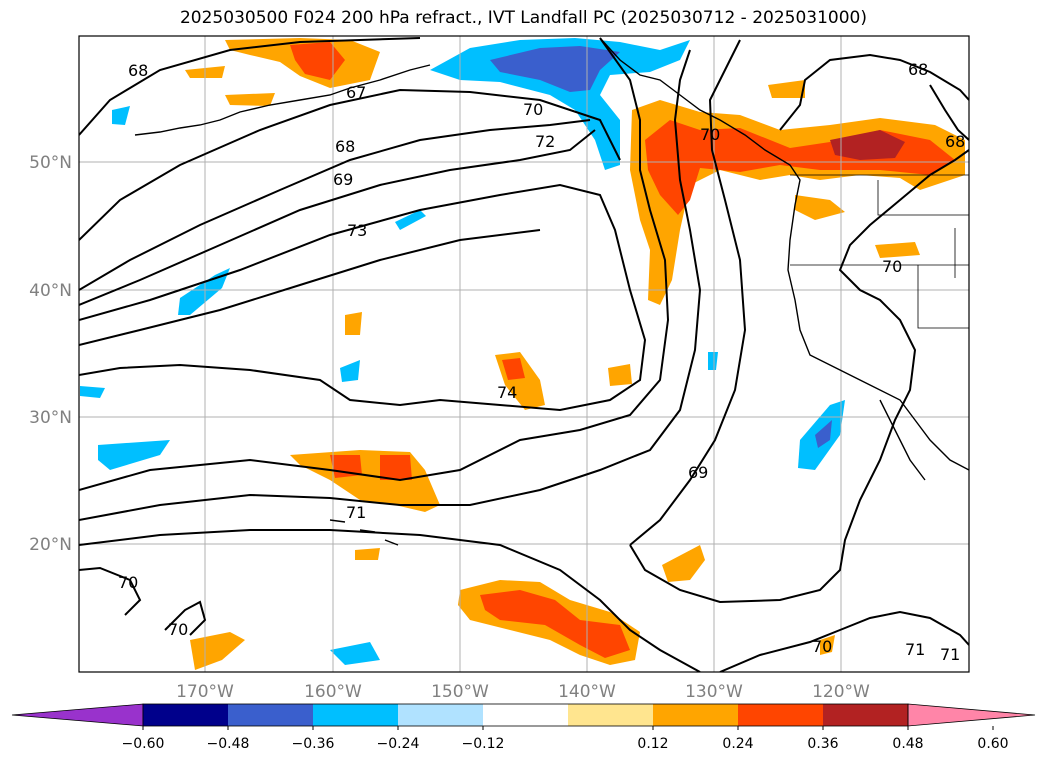  What do you see at coordinates (822, 744) in the screenshot?
I see `colorbar-tick-label: 0.36` at bounding box center [822, 744].